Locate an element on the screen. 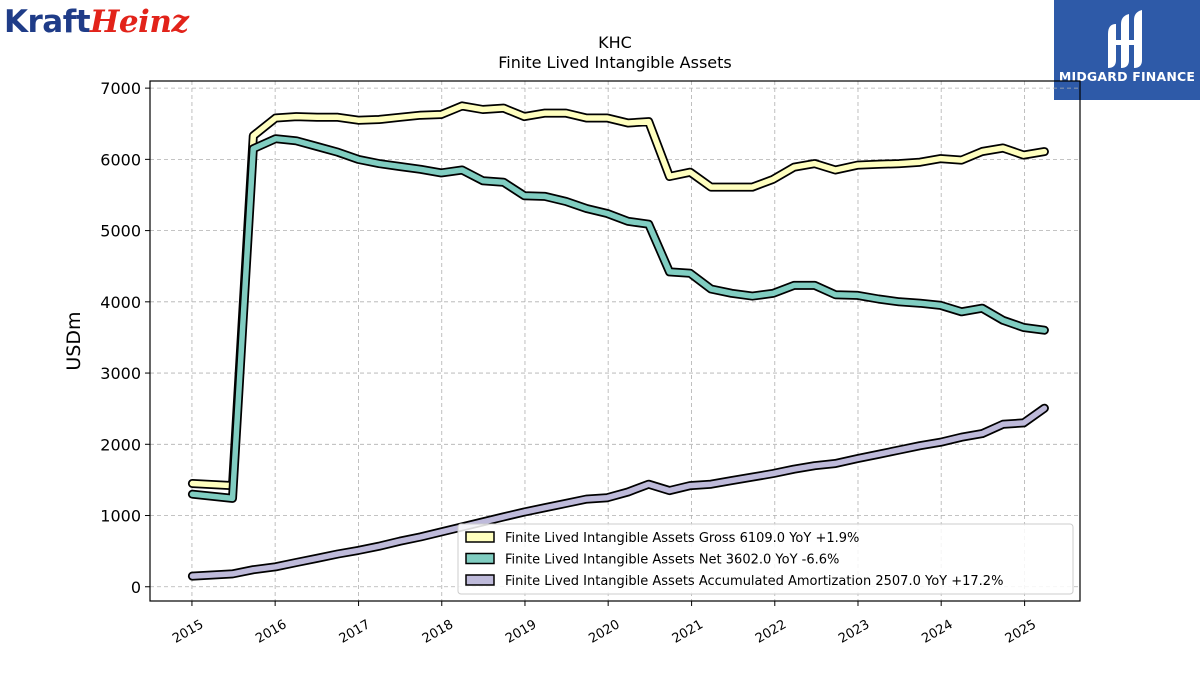  midgard-mark-icon is located at coordinates (1125, 39).